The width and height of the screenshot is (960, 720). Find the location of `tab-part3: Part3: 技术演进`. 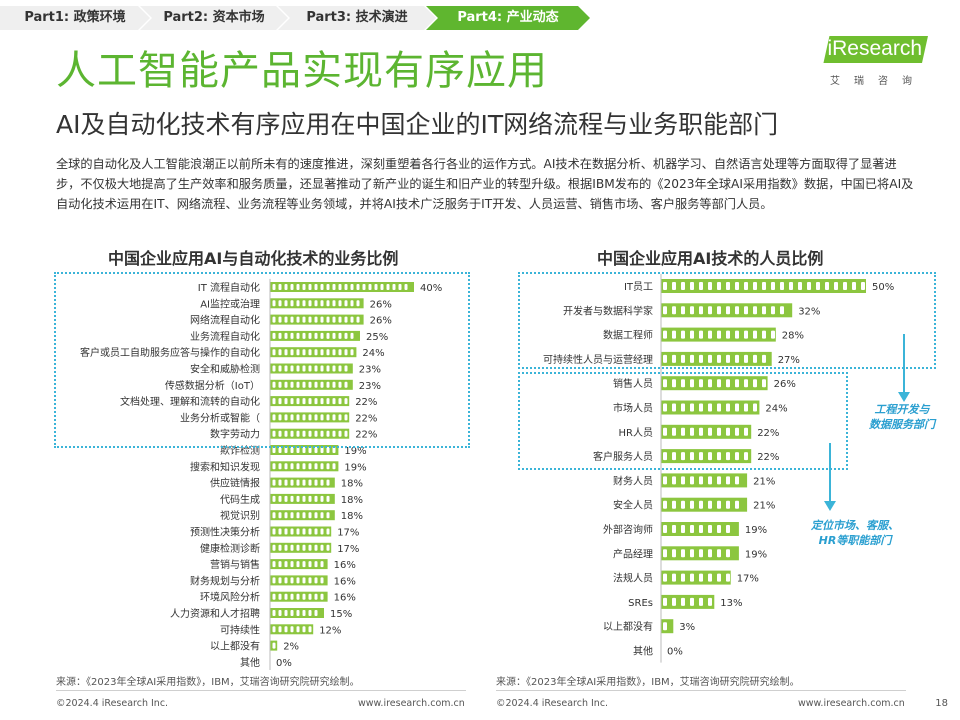

tab-part3: Part3: 技术演进 is located at coordinates (357, 18).